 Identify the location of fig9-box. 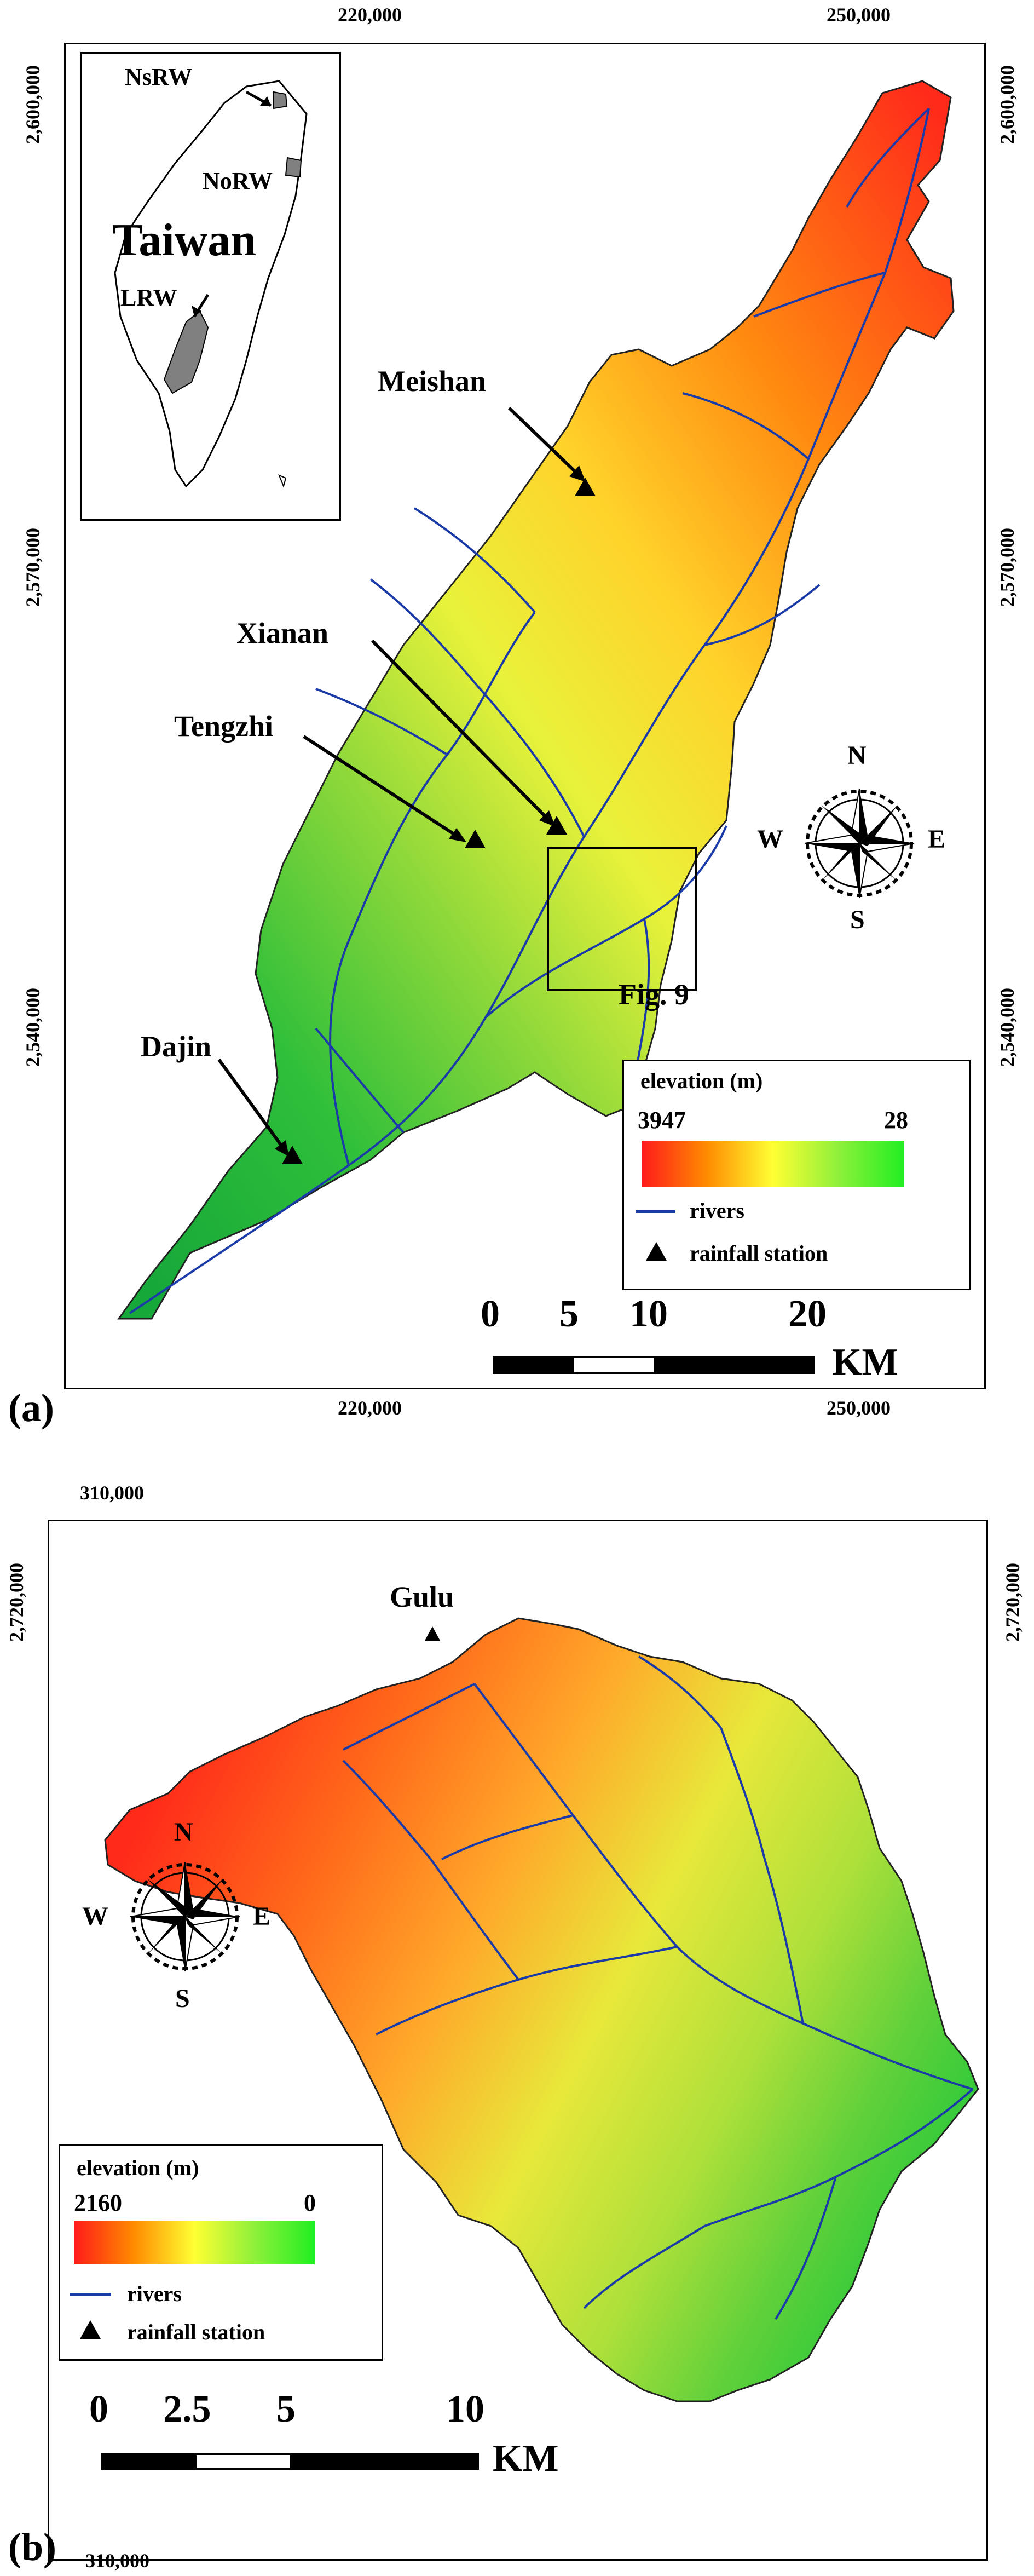
(622, 919).